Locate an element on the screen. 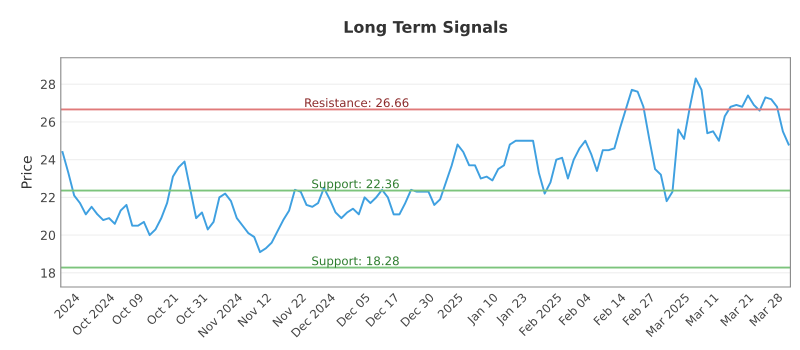  y-tick-label: 24 is located at coordinates (48, 159).